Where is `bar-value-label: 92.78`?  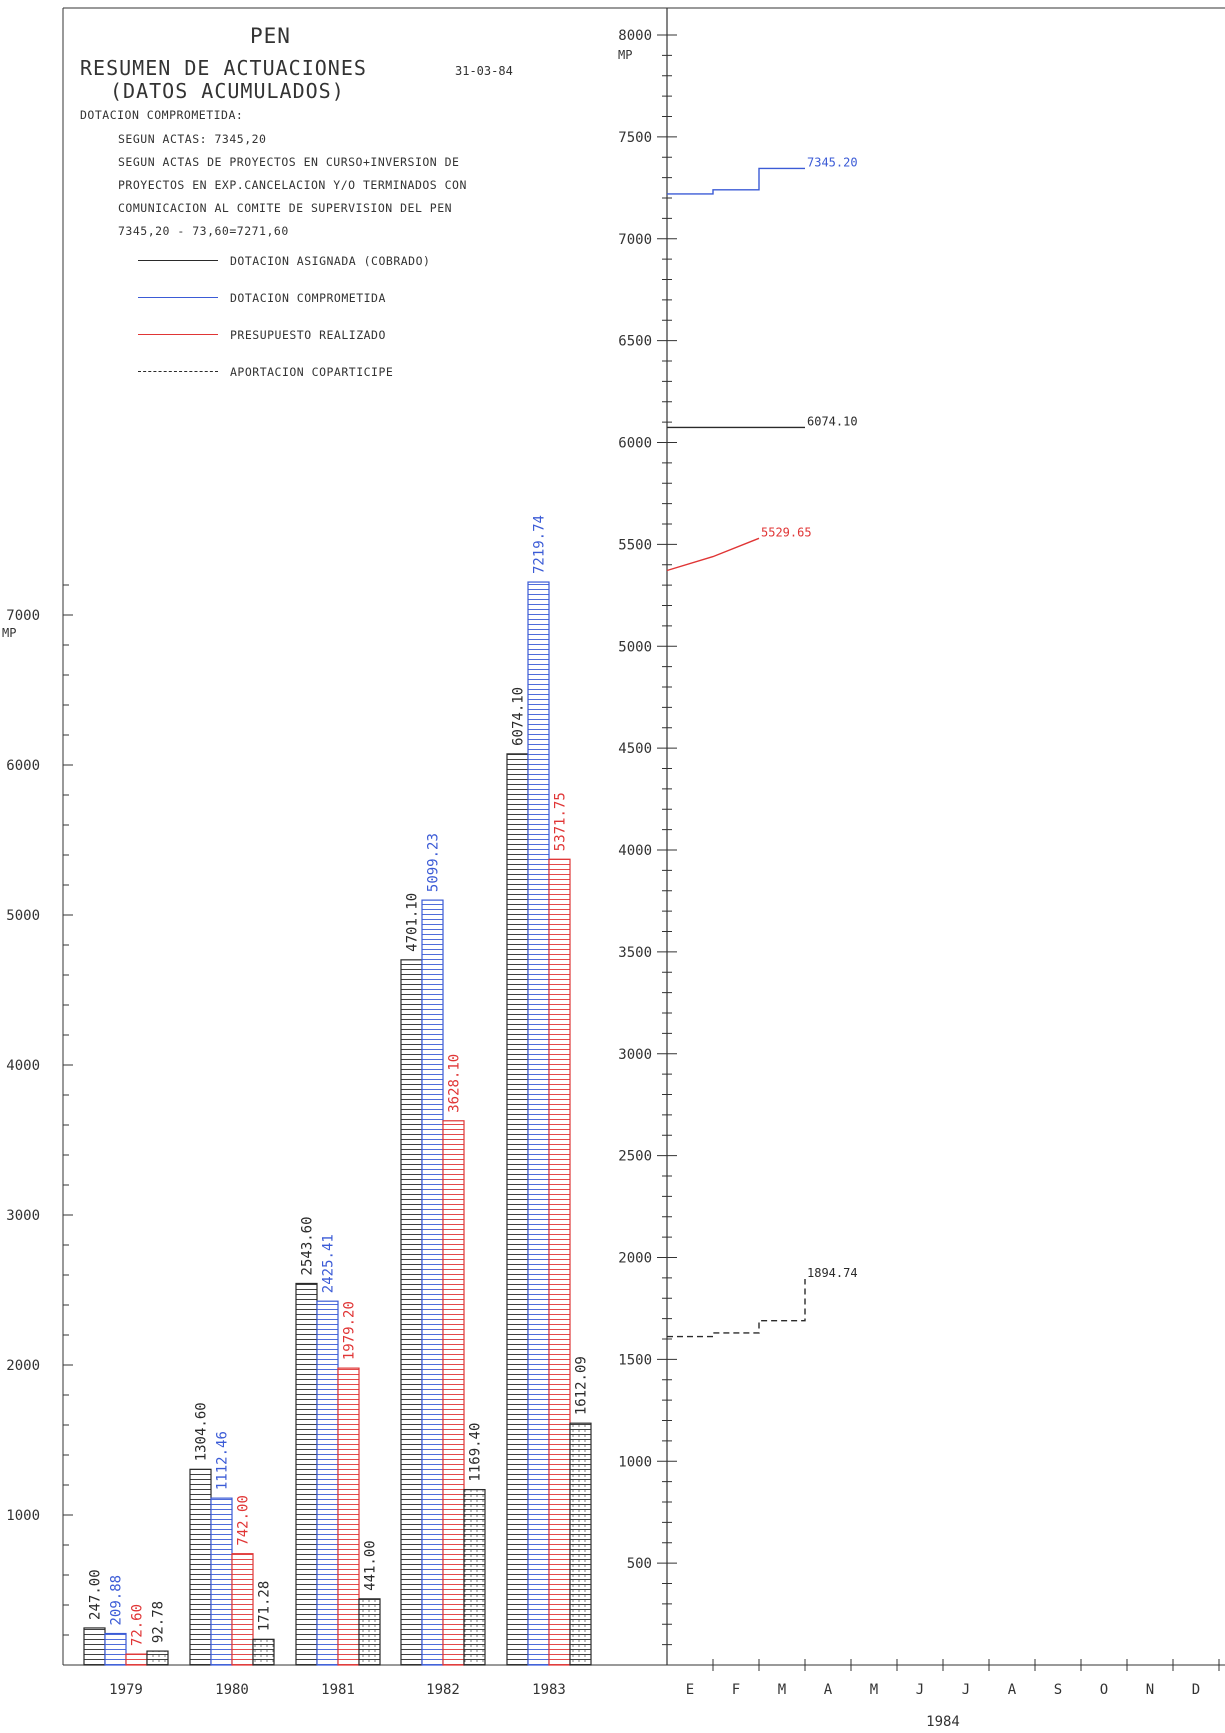
bar-value-label: 92.78 is located at coordinates (159, 1622).